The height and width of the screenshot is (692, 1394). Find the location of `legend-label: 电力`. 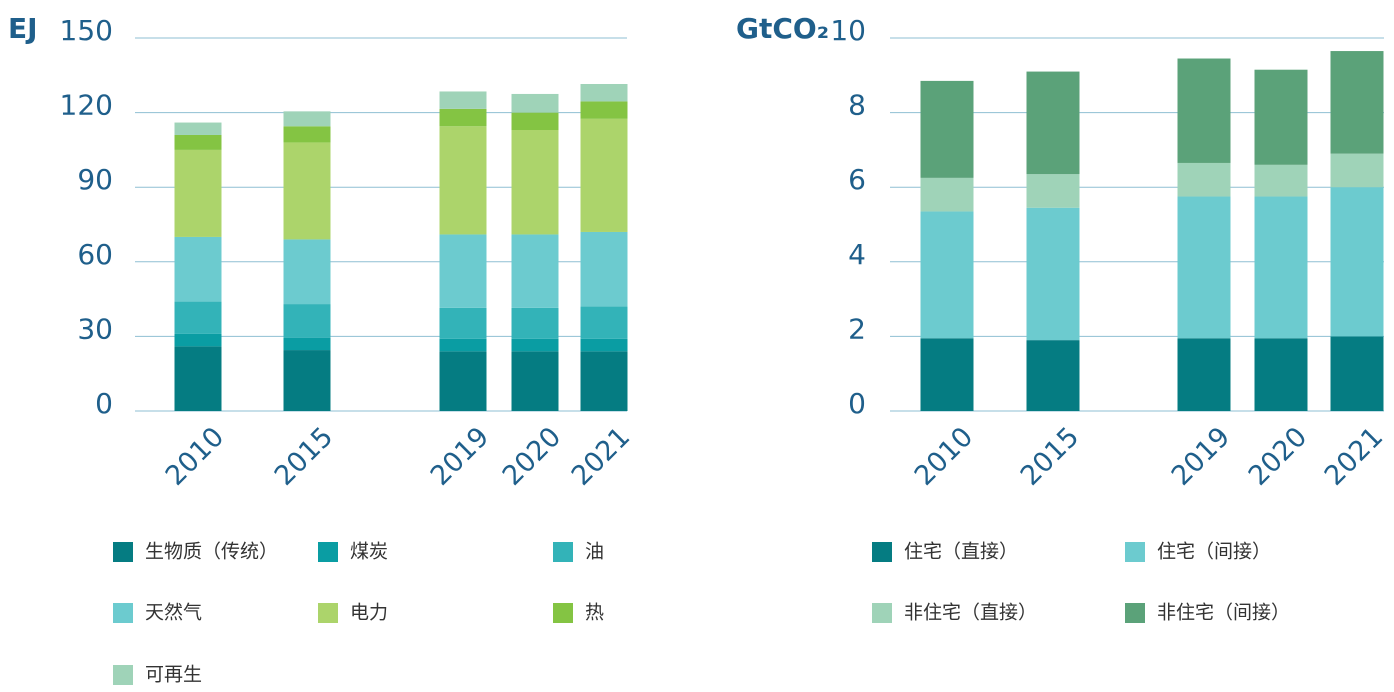

legend-label: 电力 is located at coordinates (369, 613).